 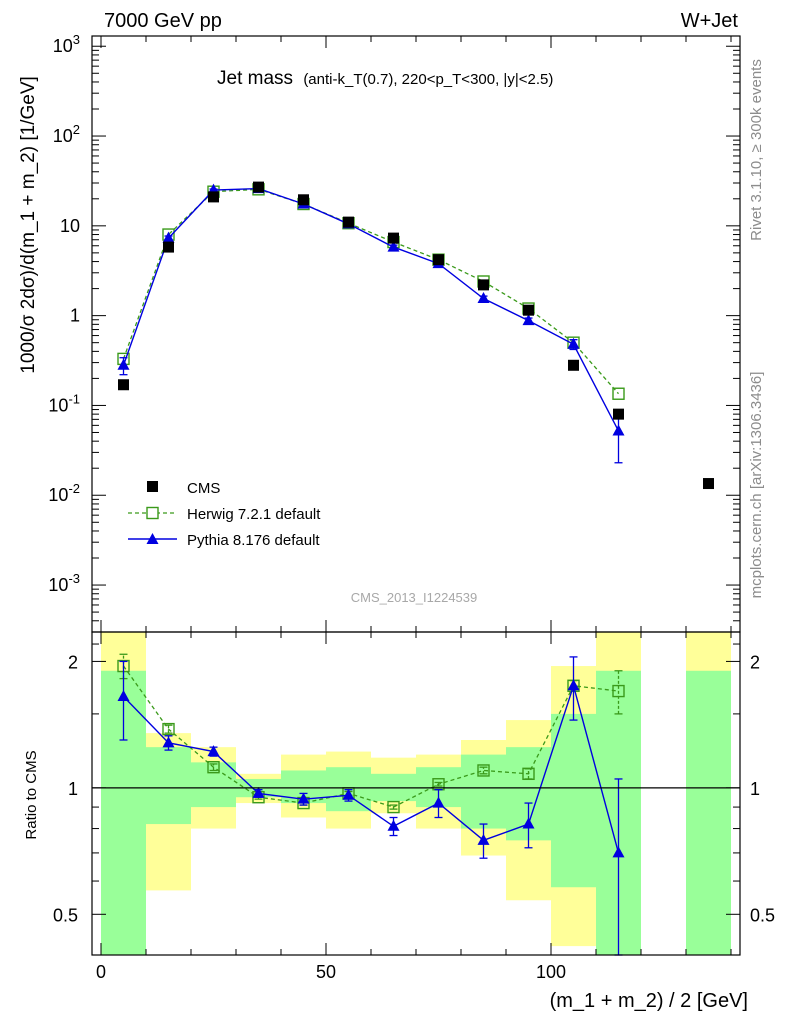 What do you see at coordinates (414, 597) in the screenshot?
I see `watermark: CMS_2013_I1224539` at bounding box center [414, 597].